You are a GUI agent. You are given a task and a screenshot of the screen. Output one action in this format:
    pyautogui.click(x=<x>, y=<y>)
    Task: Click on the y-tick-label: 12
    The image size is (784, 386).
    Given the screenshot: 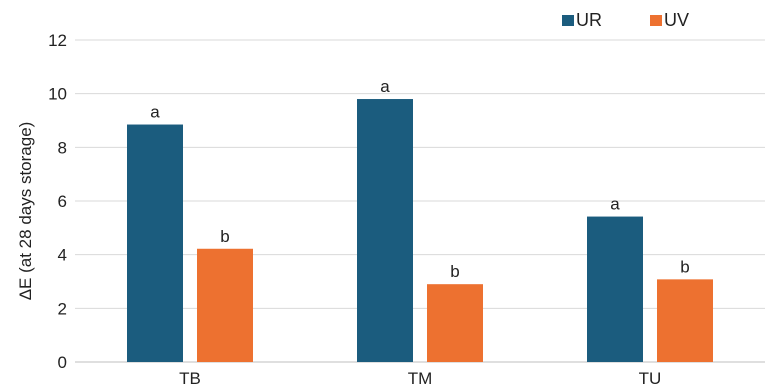 What is the action you would take?
    pyautogui.click(x=57, y=40)
    